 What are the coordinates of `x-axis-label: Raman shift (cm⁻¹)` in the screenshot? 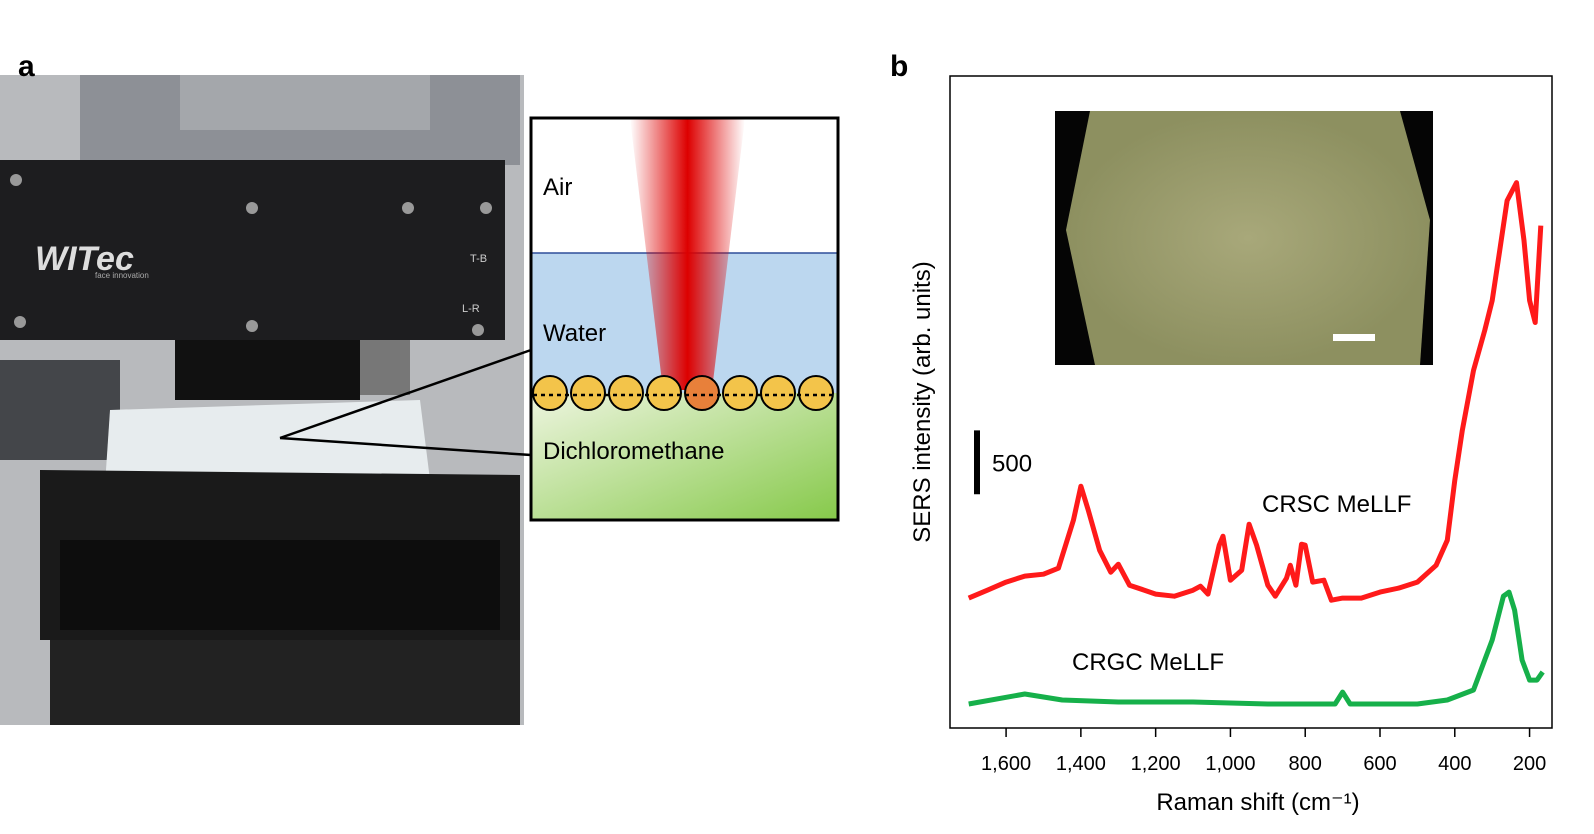 It's located at (1257, 802).